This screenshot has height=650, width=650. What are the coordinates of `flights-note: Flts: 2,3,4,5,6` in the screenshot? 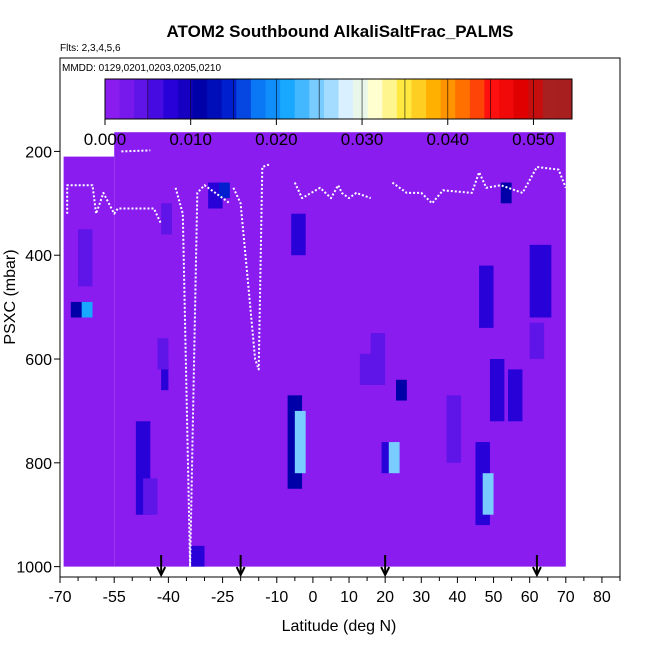 It's located at (90, 48).